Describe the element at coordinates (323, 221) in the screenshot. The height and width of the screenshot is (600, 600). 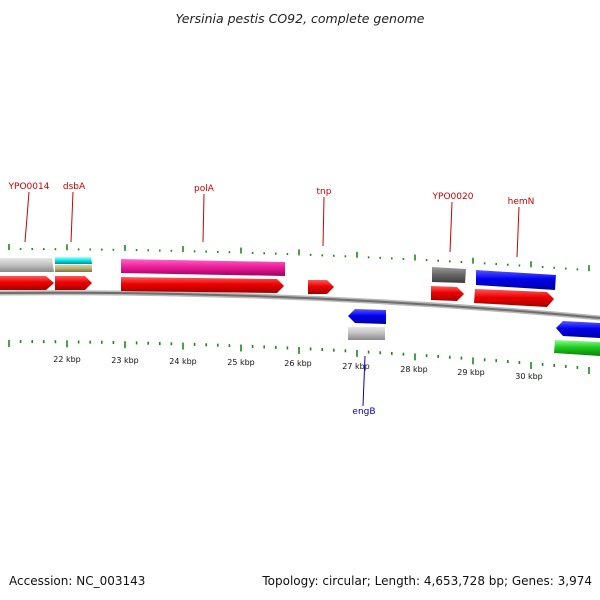
I see `leader-line-tnp` at that location.